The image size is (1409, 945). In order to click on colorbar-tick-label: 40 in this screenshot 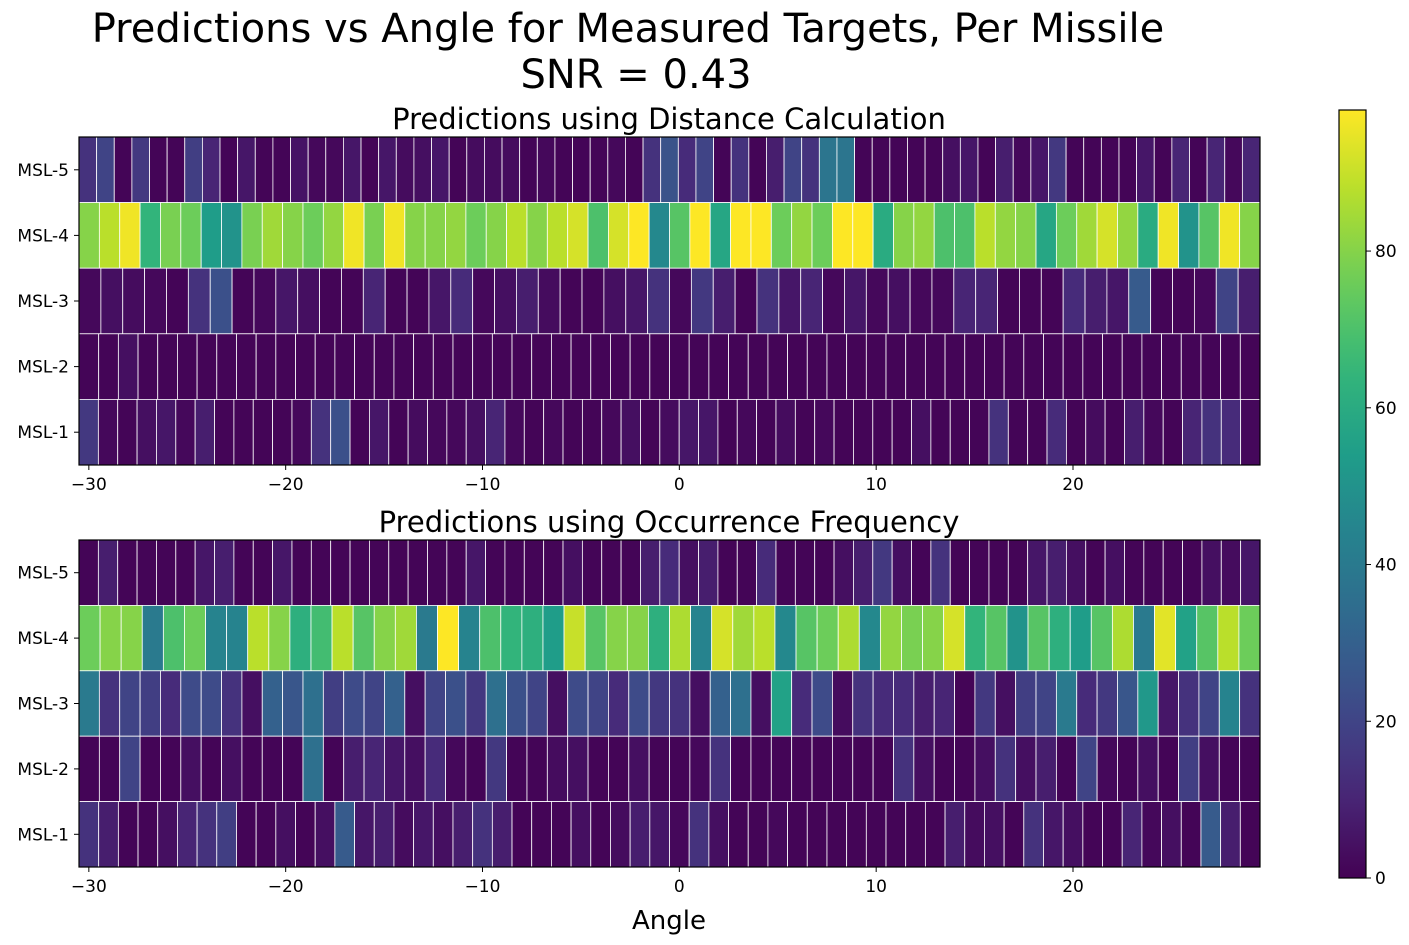, I will do `click(1386, 566)`.